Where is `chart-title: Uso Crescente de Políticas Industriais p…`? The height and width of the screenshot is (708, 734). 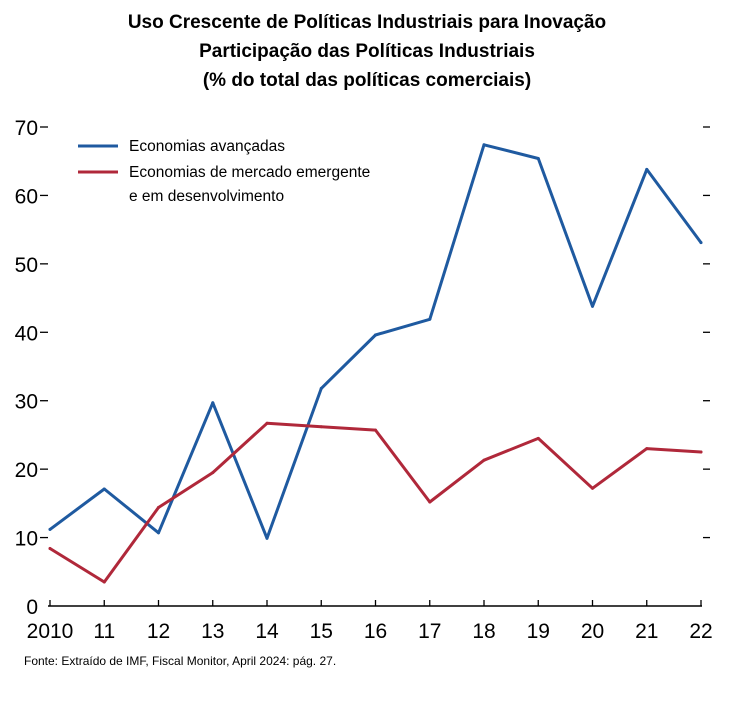
chart-title: Uso Crescente de Políticas Industriais p… is located at coordinates (367, 22).